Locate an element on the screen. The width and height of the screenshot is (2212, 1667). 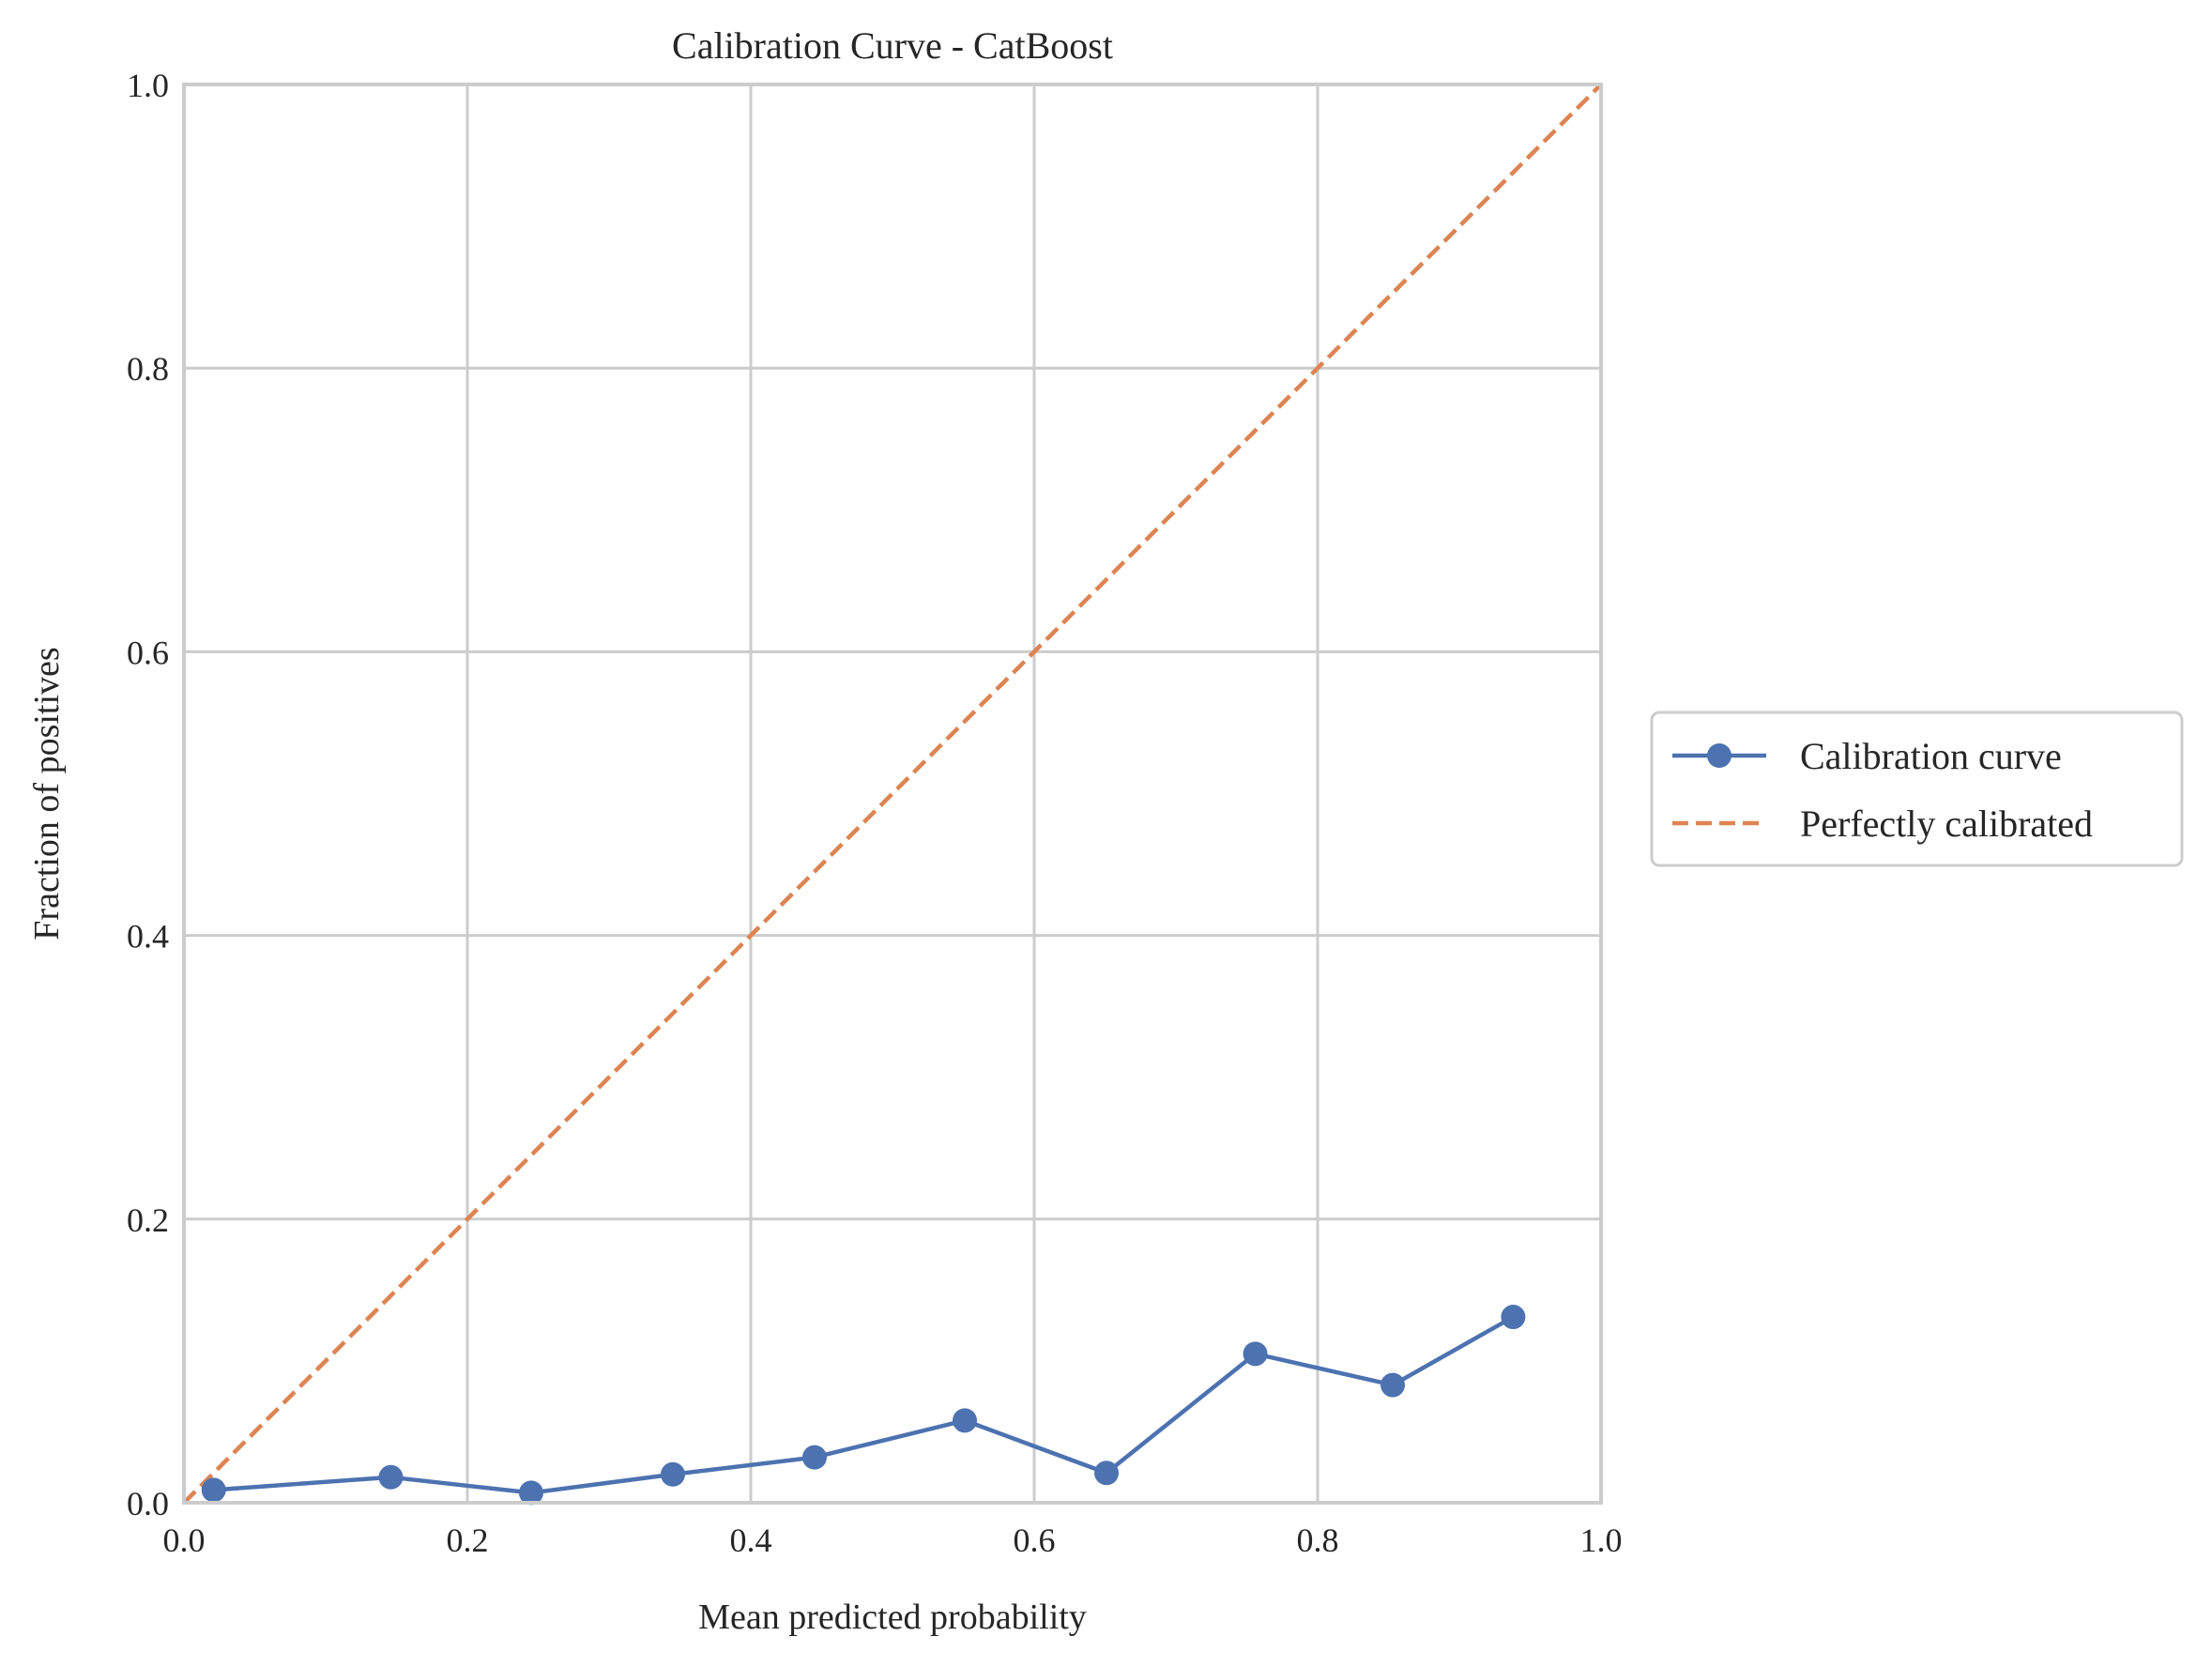
x-tick-label: 0.2 is located at coordinates (468, 1540).